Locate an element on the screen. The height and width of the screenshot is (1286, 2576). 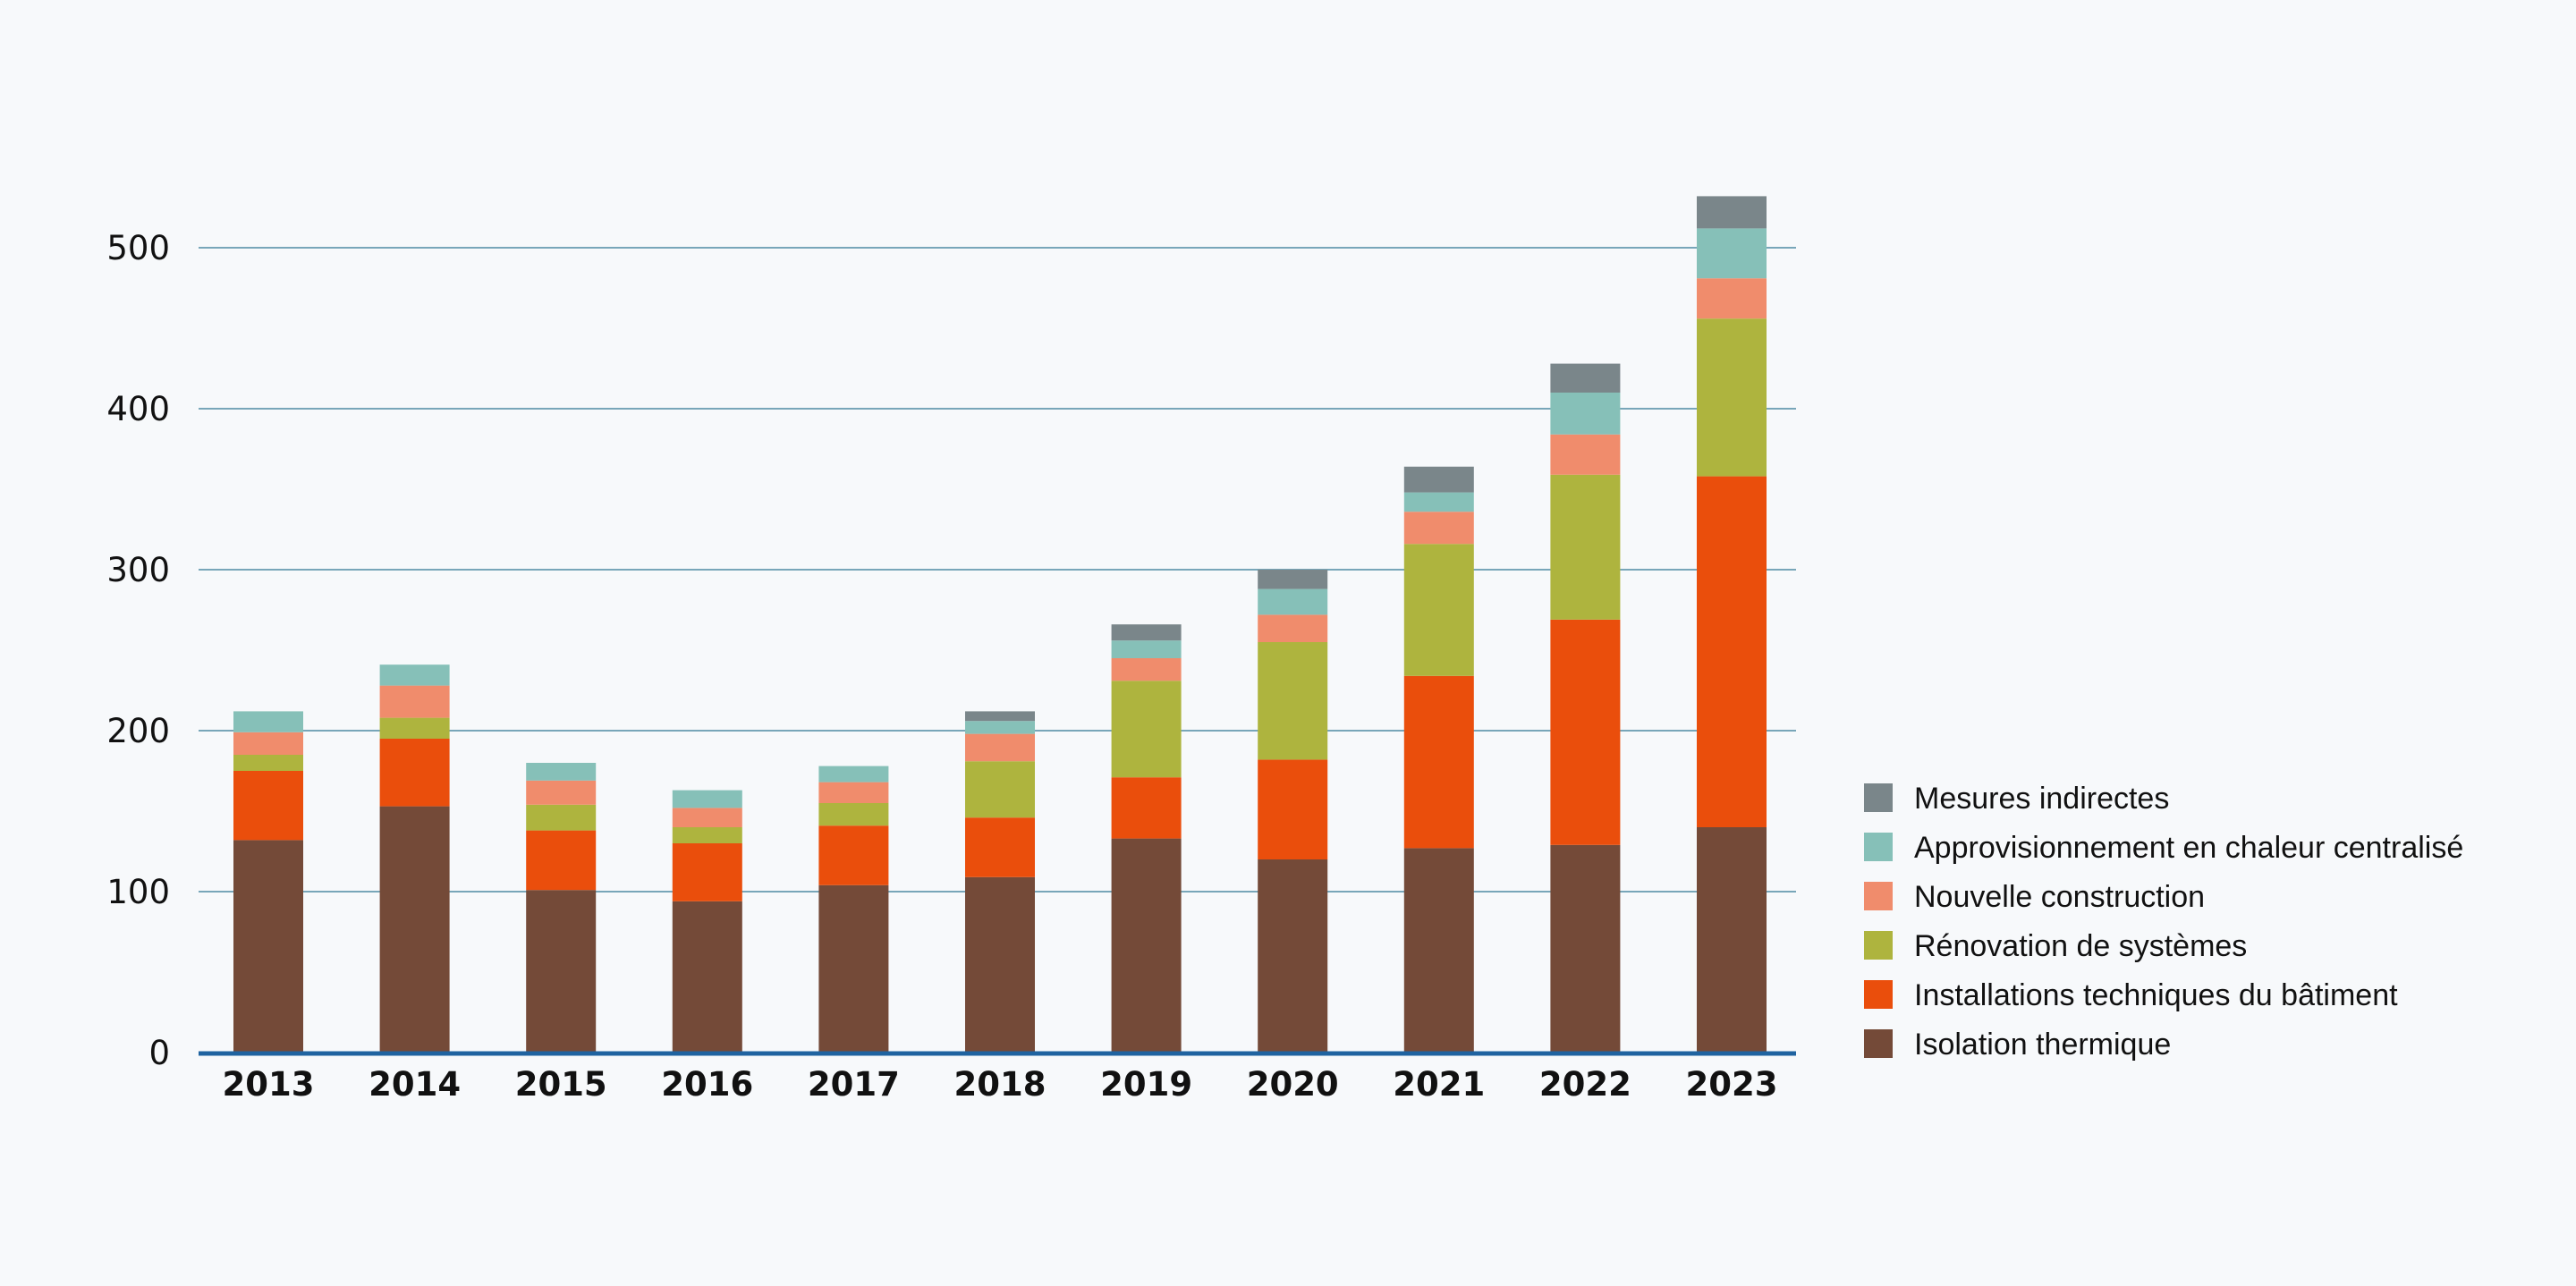
y-tick-label: 300 is located at coordinates (138, 570).